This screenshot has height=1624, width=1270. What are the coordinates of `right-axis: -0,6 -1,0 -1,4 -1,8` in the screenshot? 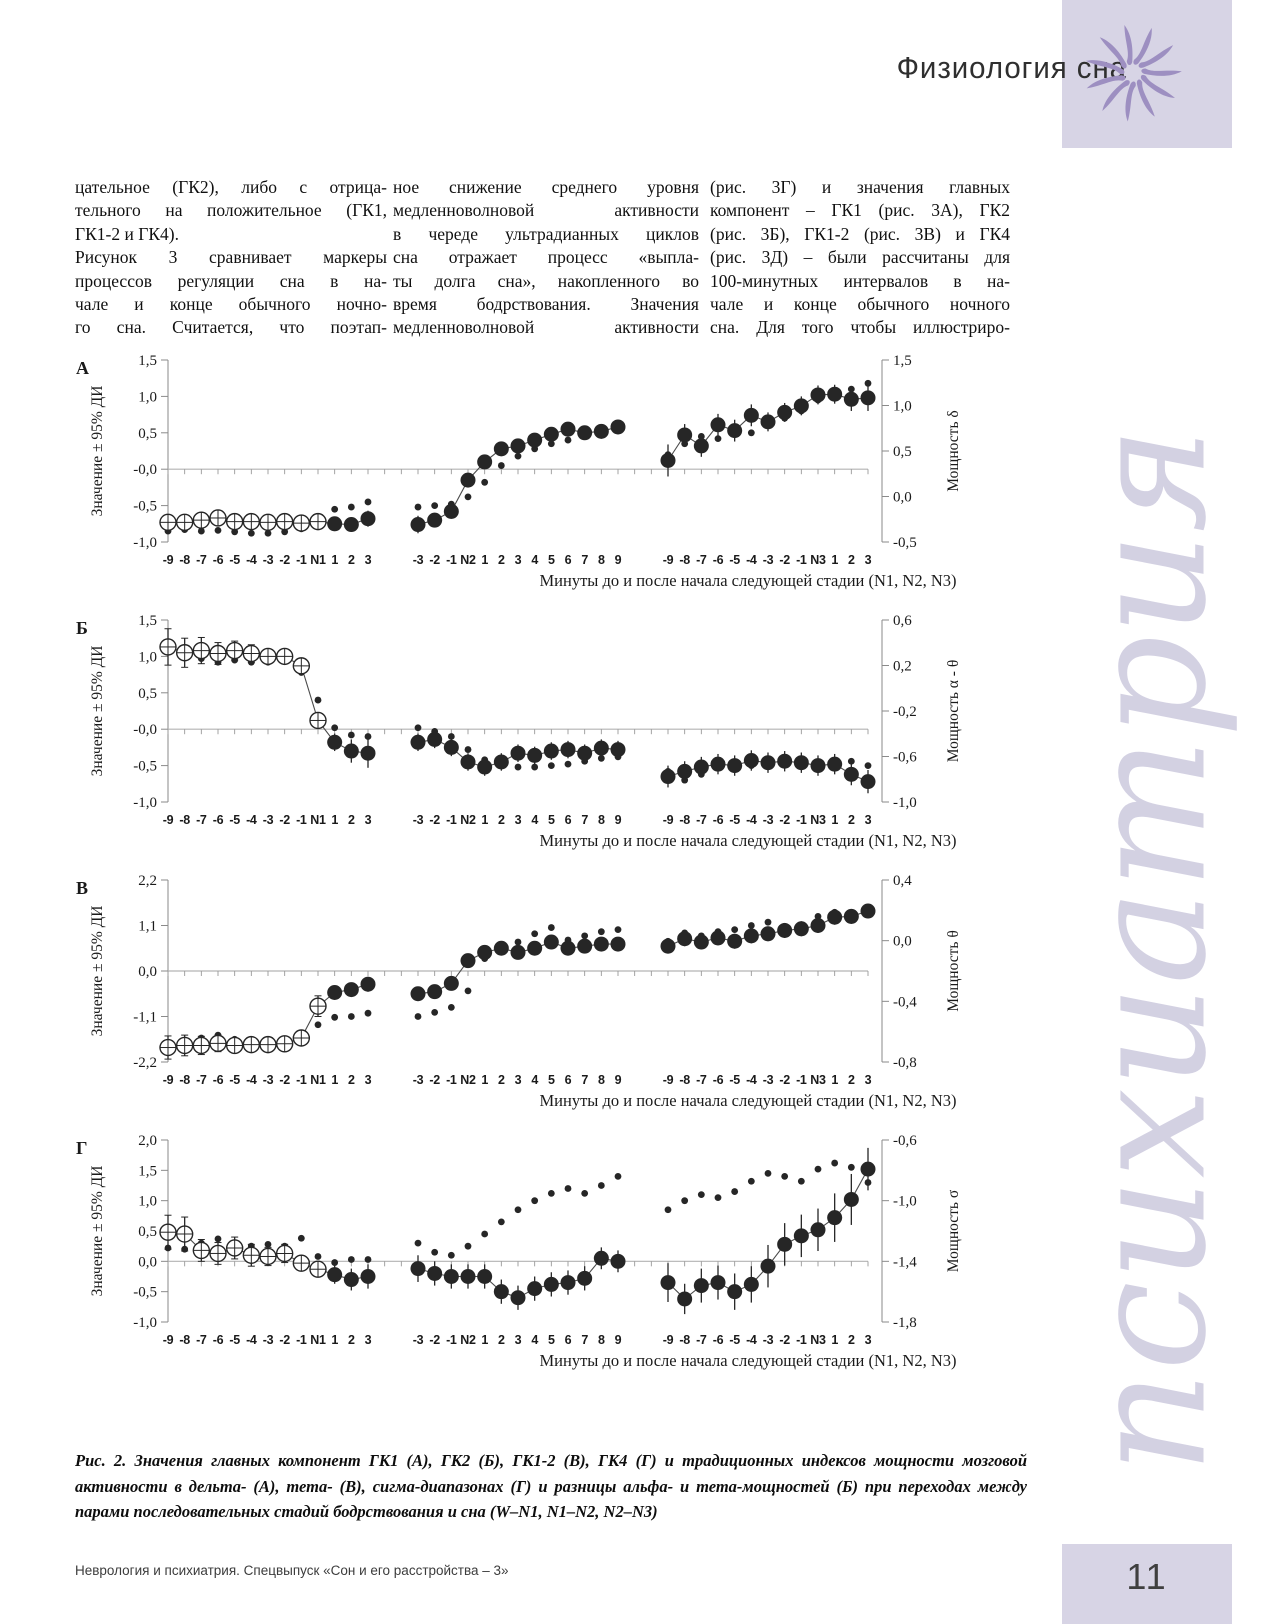 It's located at (899, 1232).